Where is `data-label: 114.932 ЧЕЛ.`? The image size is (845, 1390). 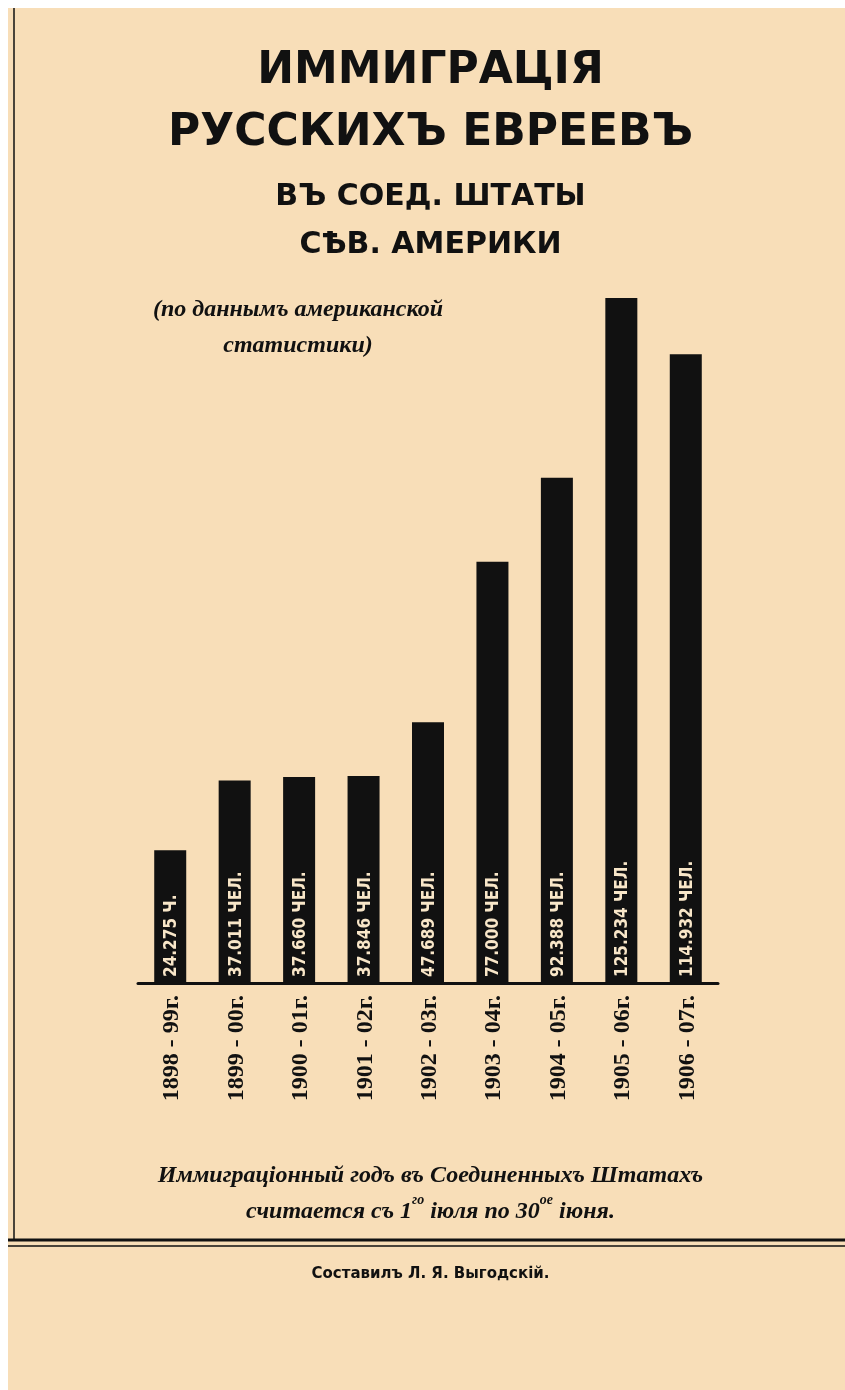
data-label: 114.932 ЧЕЛ. is located at coordinates (685, 918).